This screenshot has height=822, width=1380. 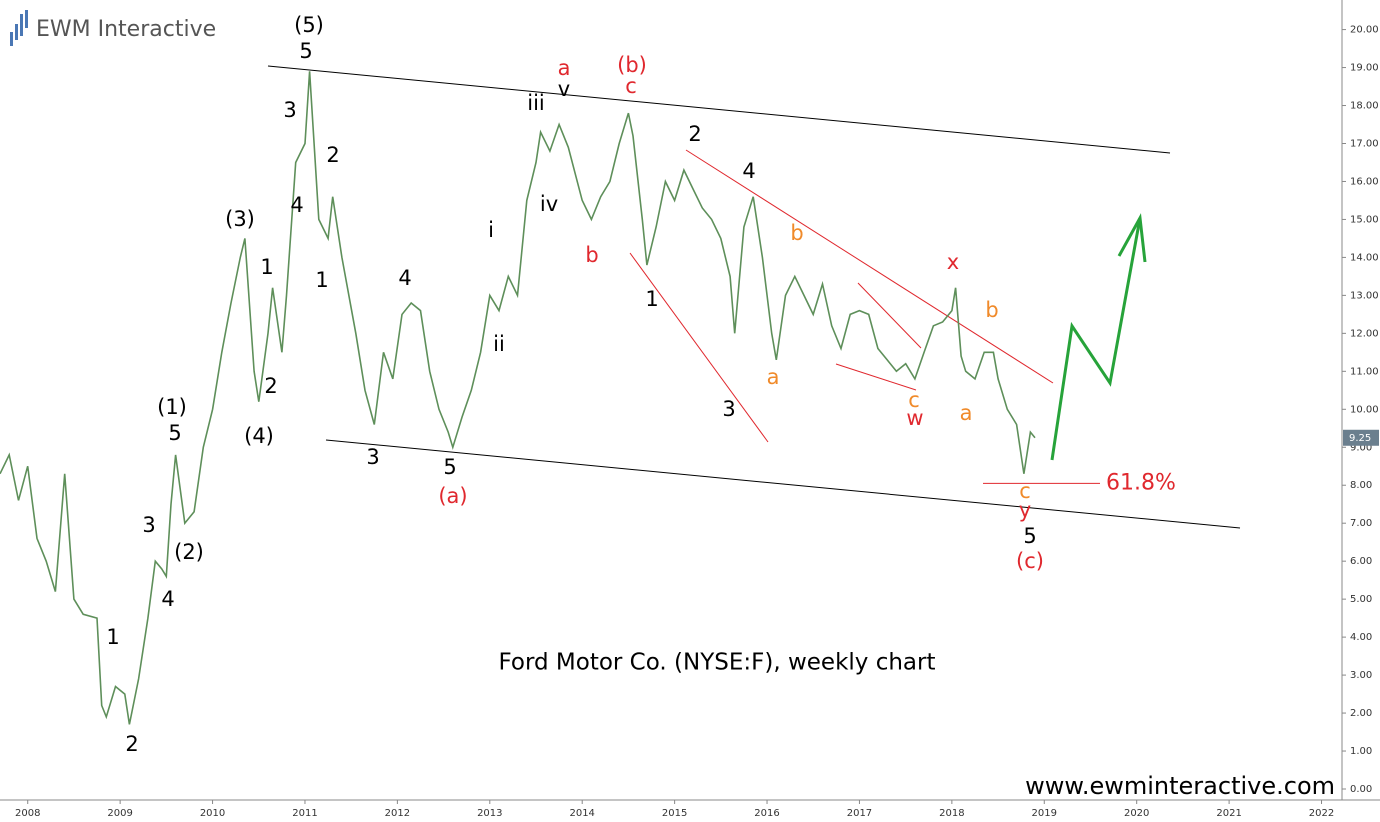 What do you see at coordinates (1030, 561) in the screenshot?
I see `wave-label: (c)` at bounding box center [1030, 561].